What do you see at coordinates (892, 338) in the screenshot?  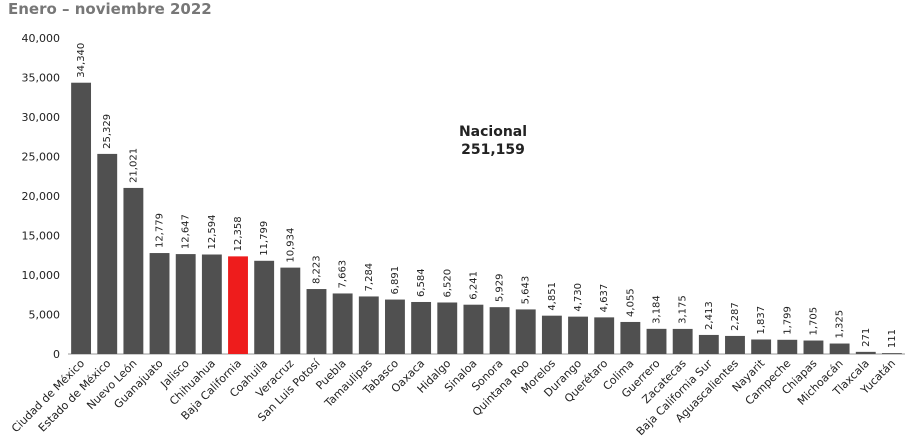 I see `value-label: 111` at bounding box center [892, 338].